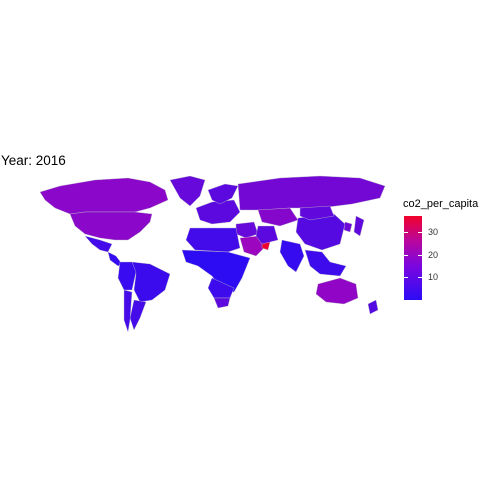  I want to click on legend-colorbar, so click(413, 258).